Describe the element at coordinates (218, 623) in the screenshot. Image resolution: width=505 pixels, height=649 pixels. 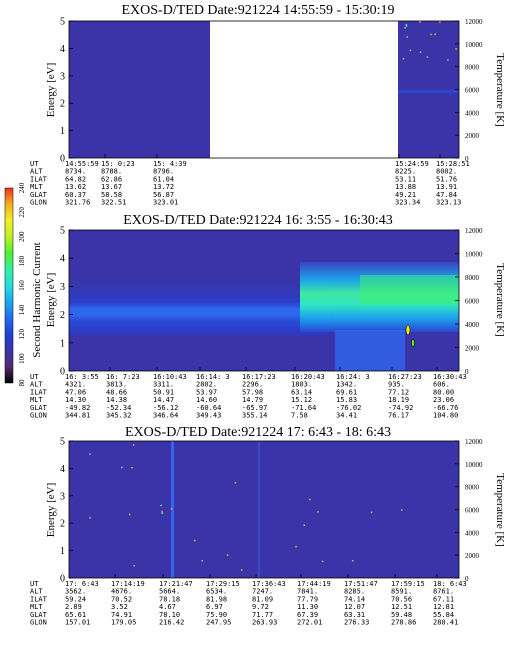
I see `orbit-value: 247.95` at that location.